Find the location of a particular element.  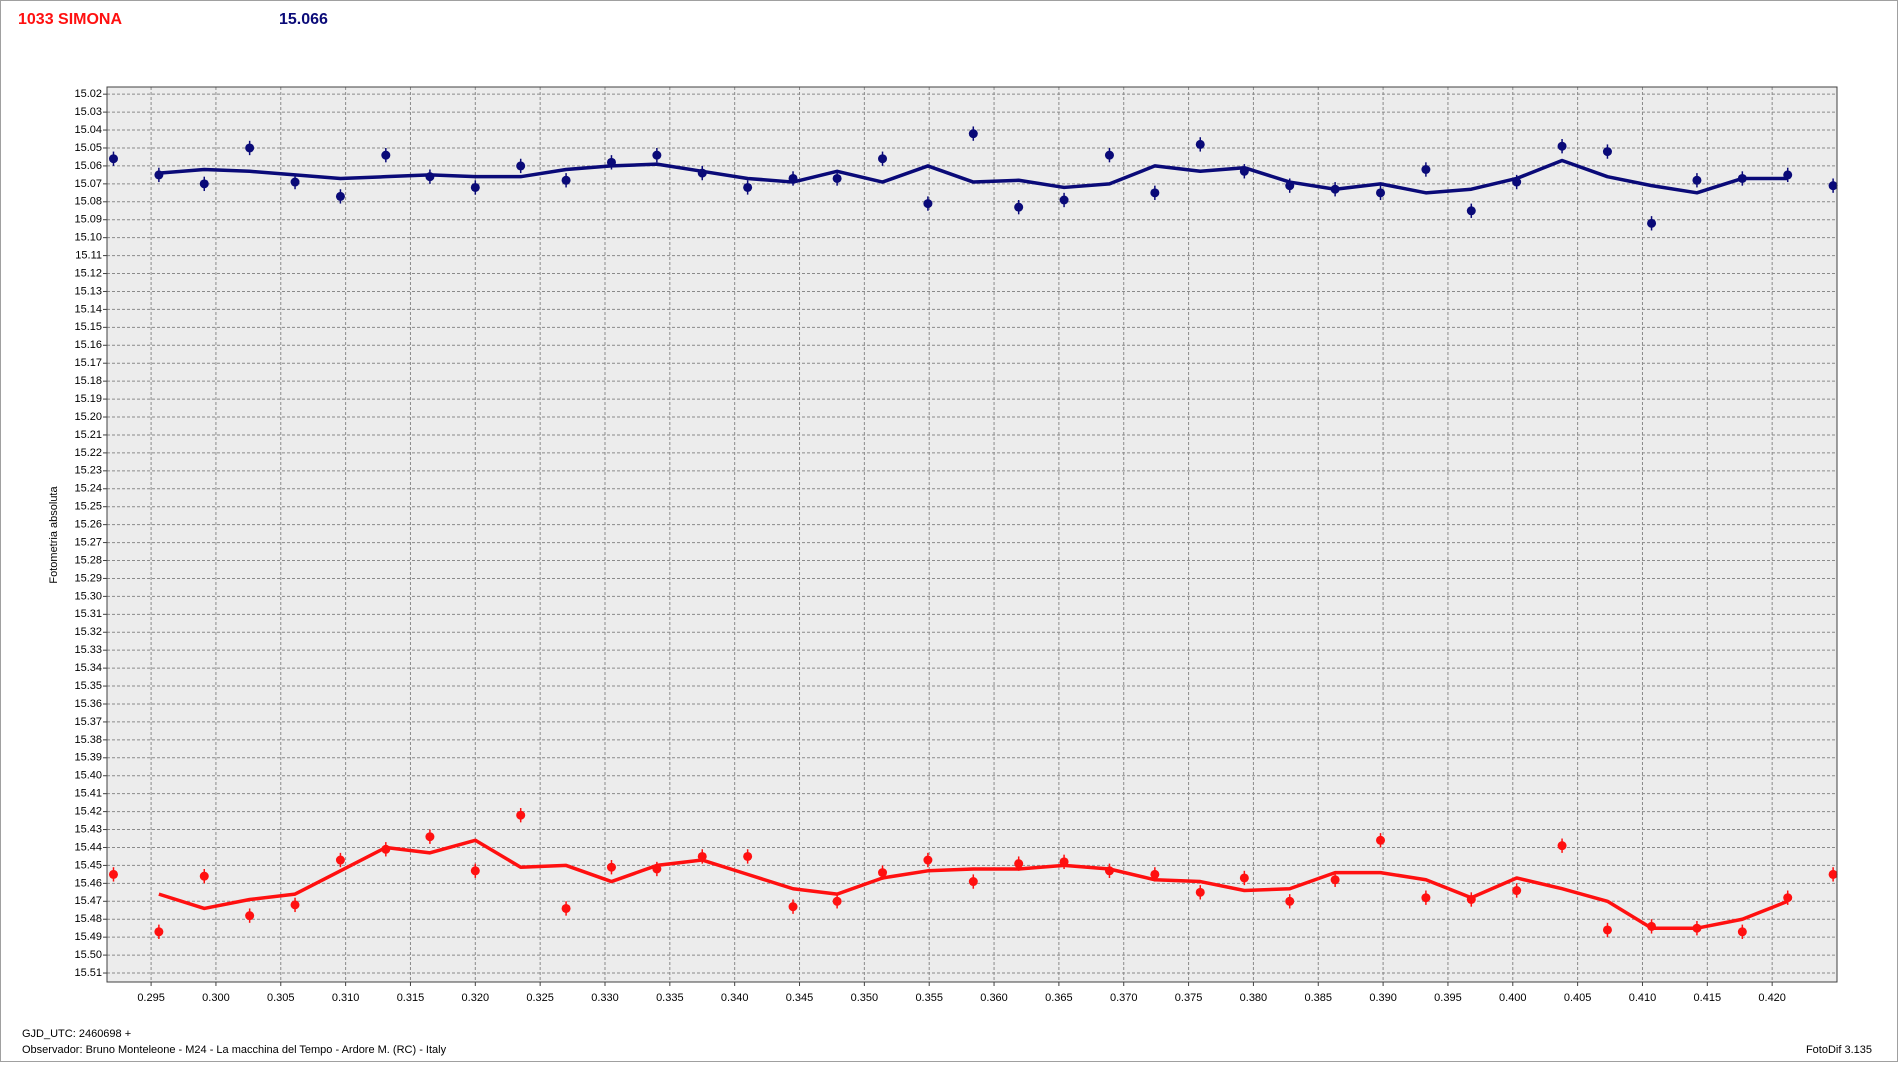

y-tick-label: 15.06 is located at coordinates (88, 166).